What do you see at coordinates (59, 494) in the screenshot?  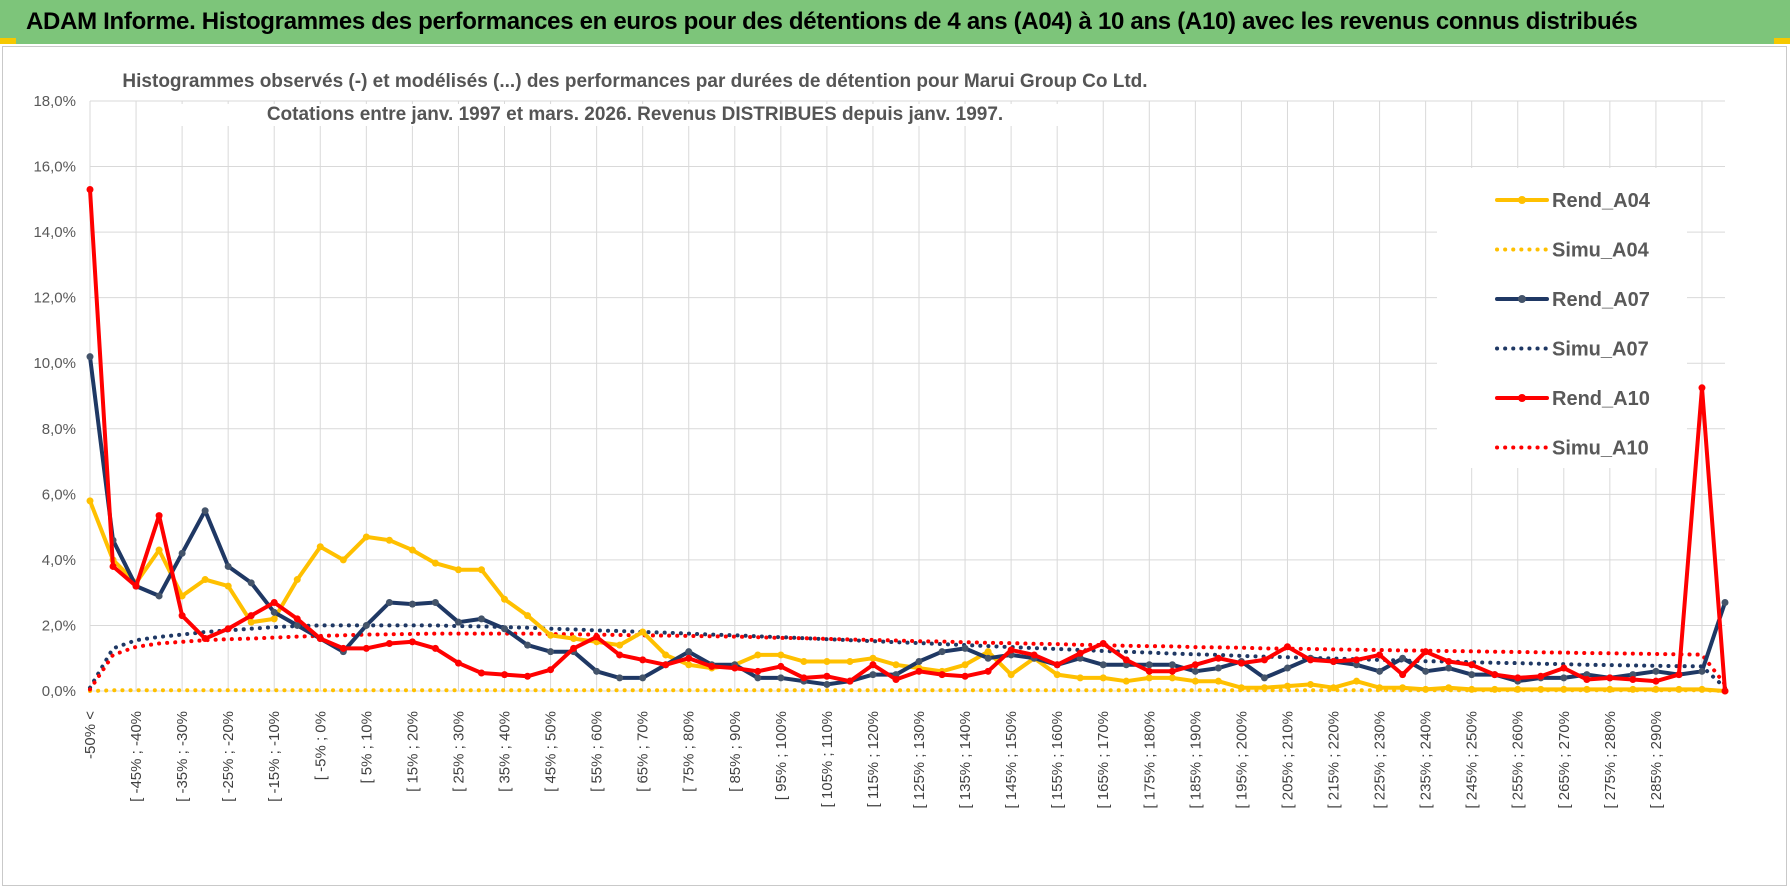 I see `y-tick-label: 6,0%` at bounding box center [59, 494].